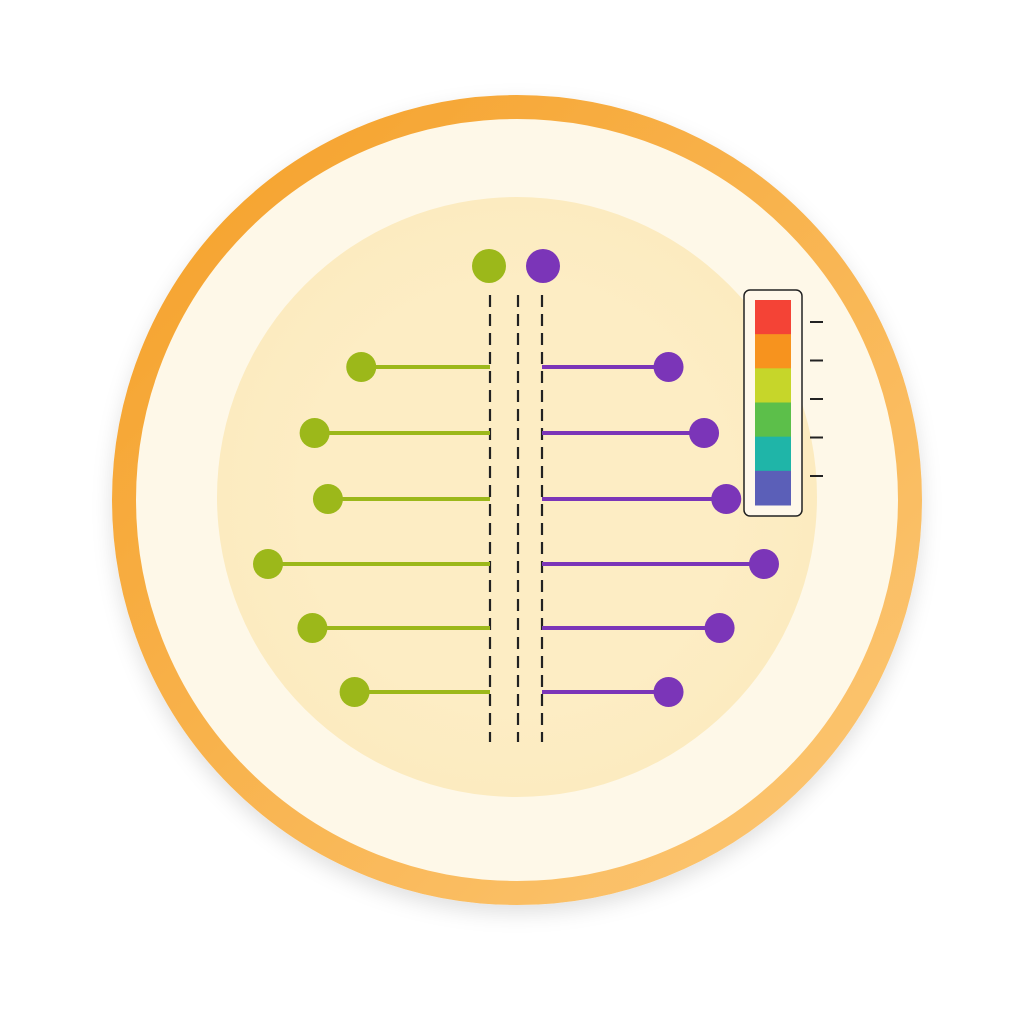  I want to click on colorbar, so click(783, 403).